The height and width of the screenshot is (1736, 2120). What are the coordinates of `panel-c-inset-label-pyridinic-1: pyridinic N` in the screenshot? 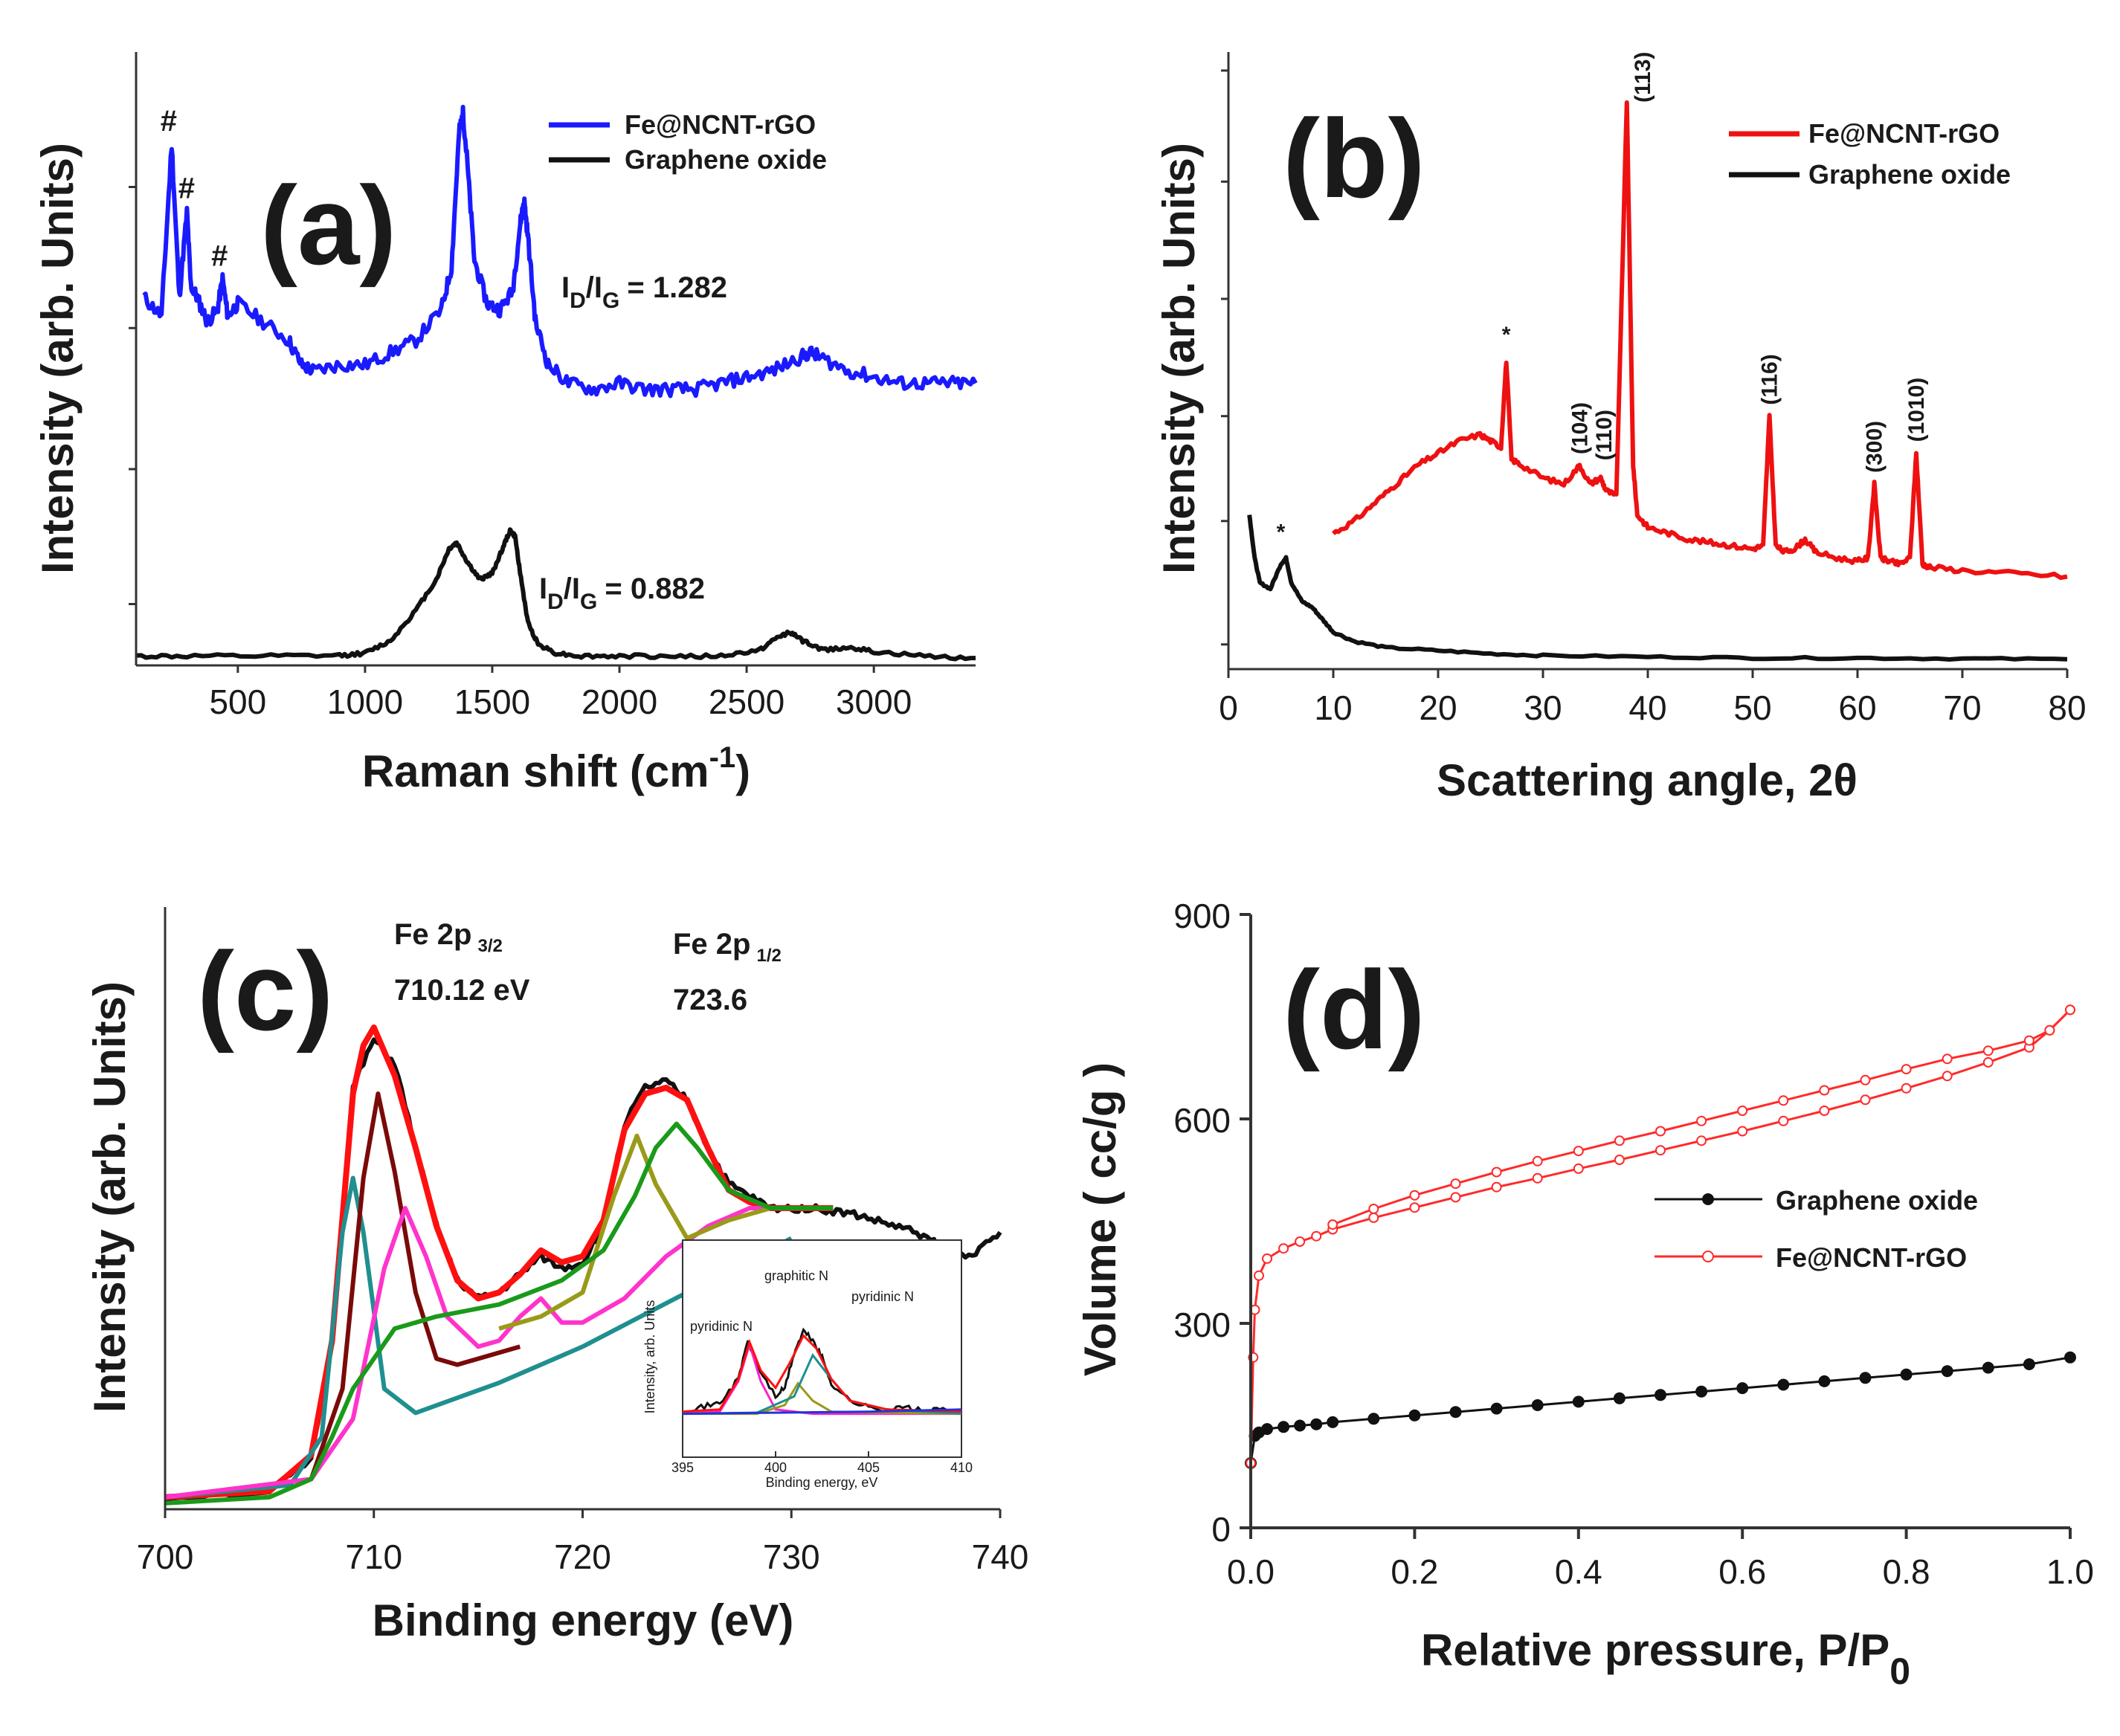 It's located at (722, 1326).